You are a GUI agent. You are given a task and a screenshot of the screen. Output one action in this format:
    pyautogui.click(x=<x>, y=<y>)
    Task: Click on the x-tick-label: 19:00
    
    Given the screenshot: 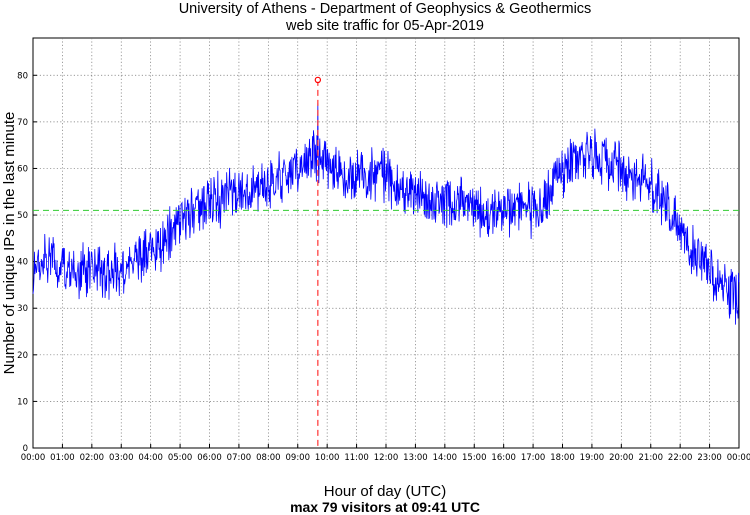 What is the action you would take?
    pyautogui.click(x=592, y=458)
    